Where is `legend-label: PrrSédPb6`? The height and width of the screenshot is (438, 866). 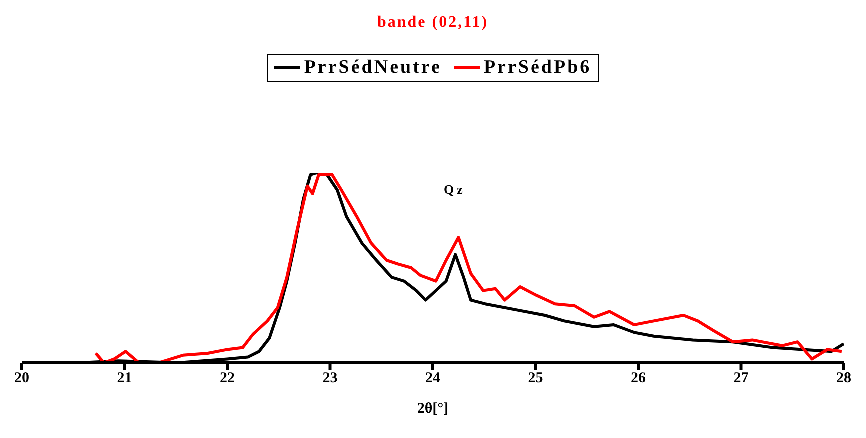 legend-label: PrrSédPb6 is located at coordinates (537, 68).